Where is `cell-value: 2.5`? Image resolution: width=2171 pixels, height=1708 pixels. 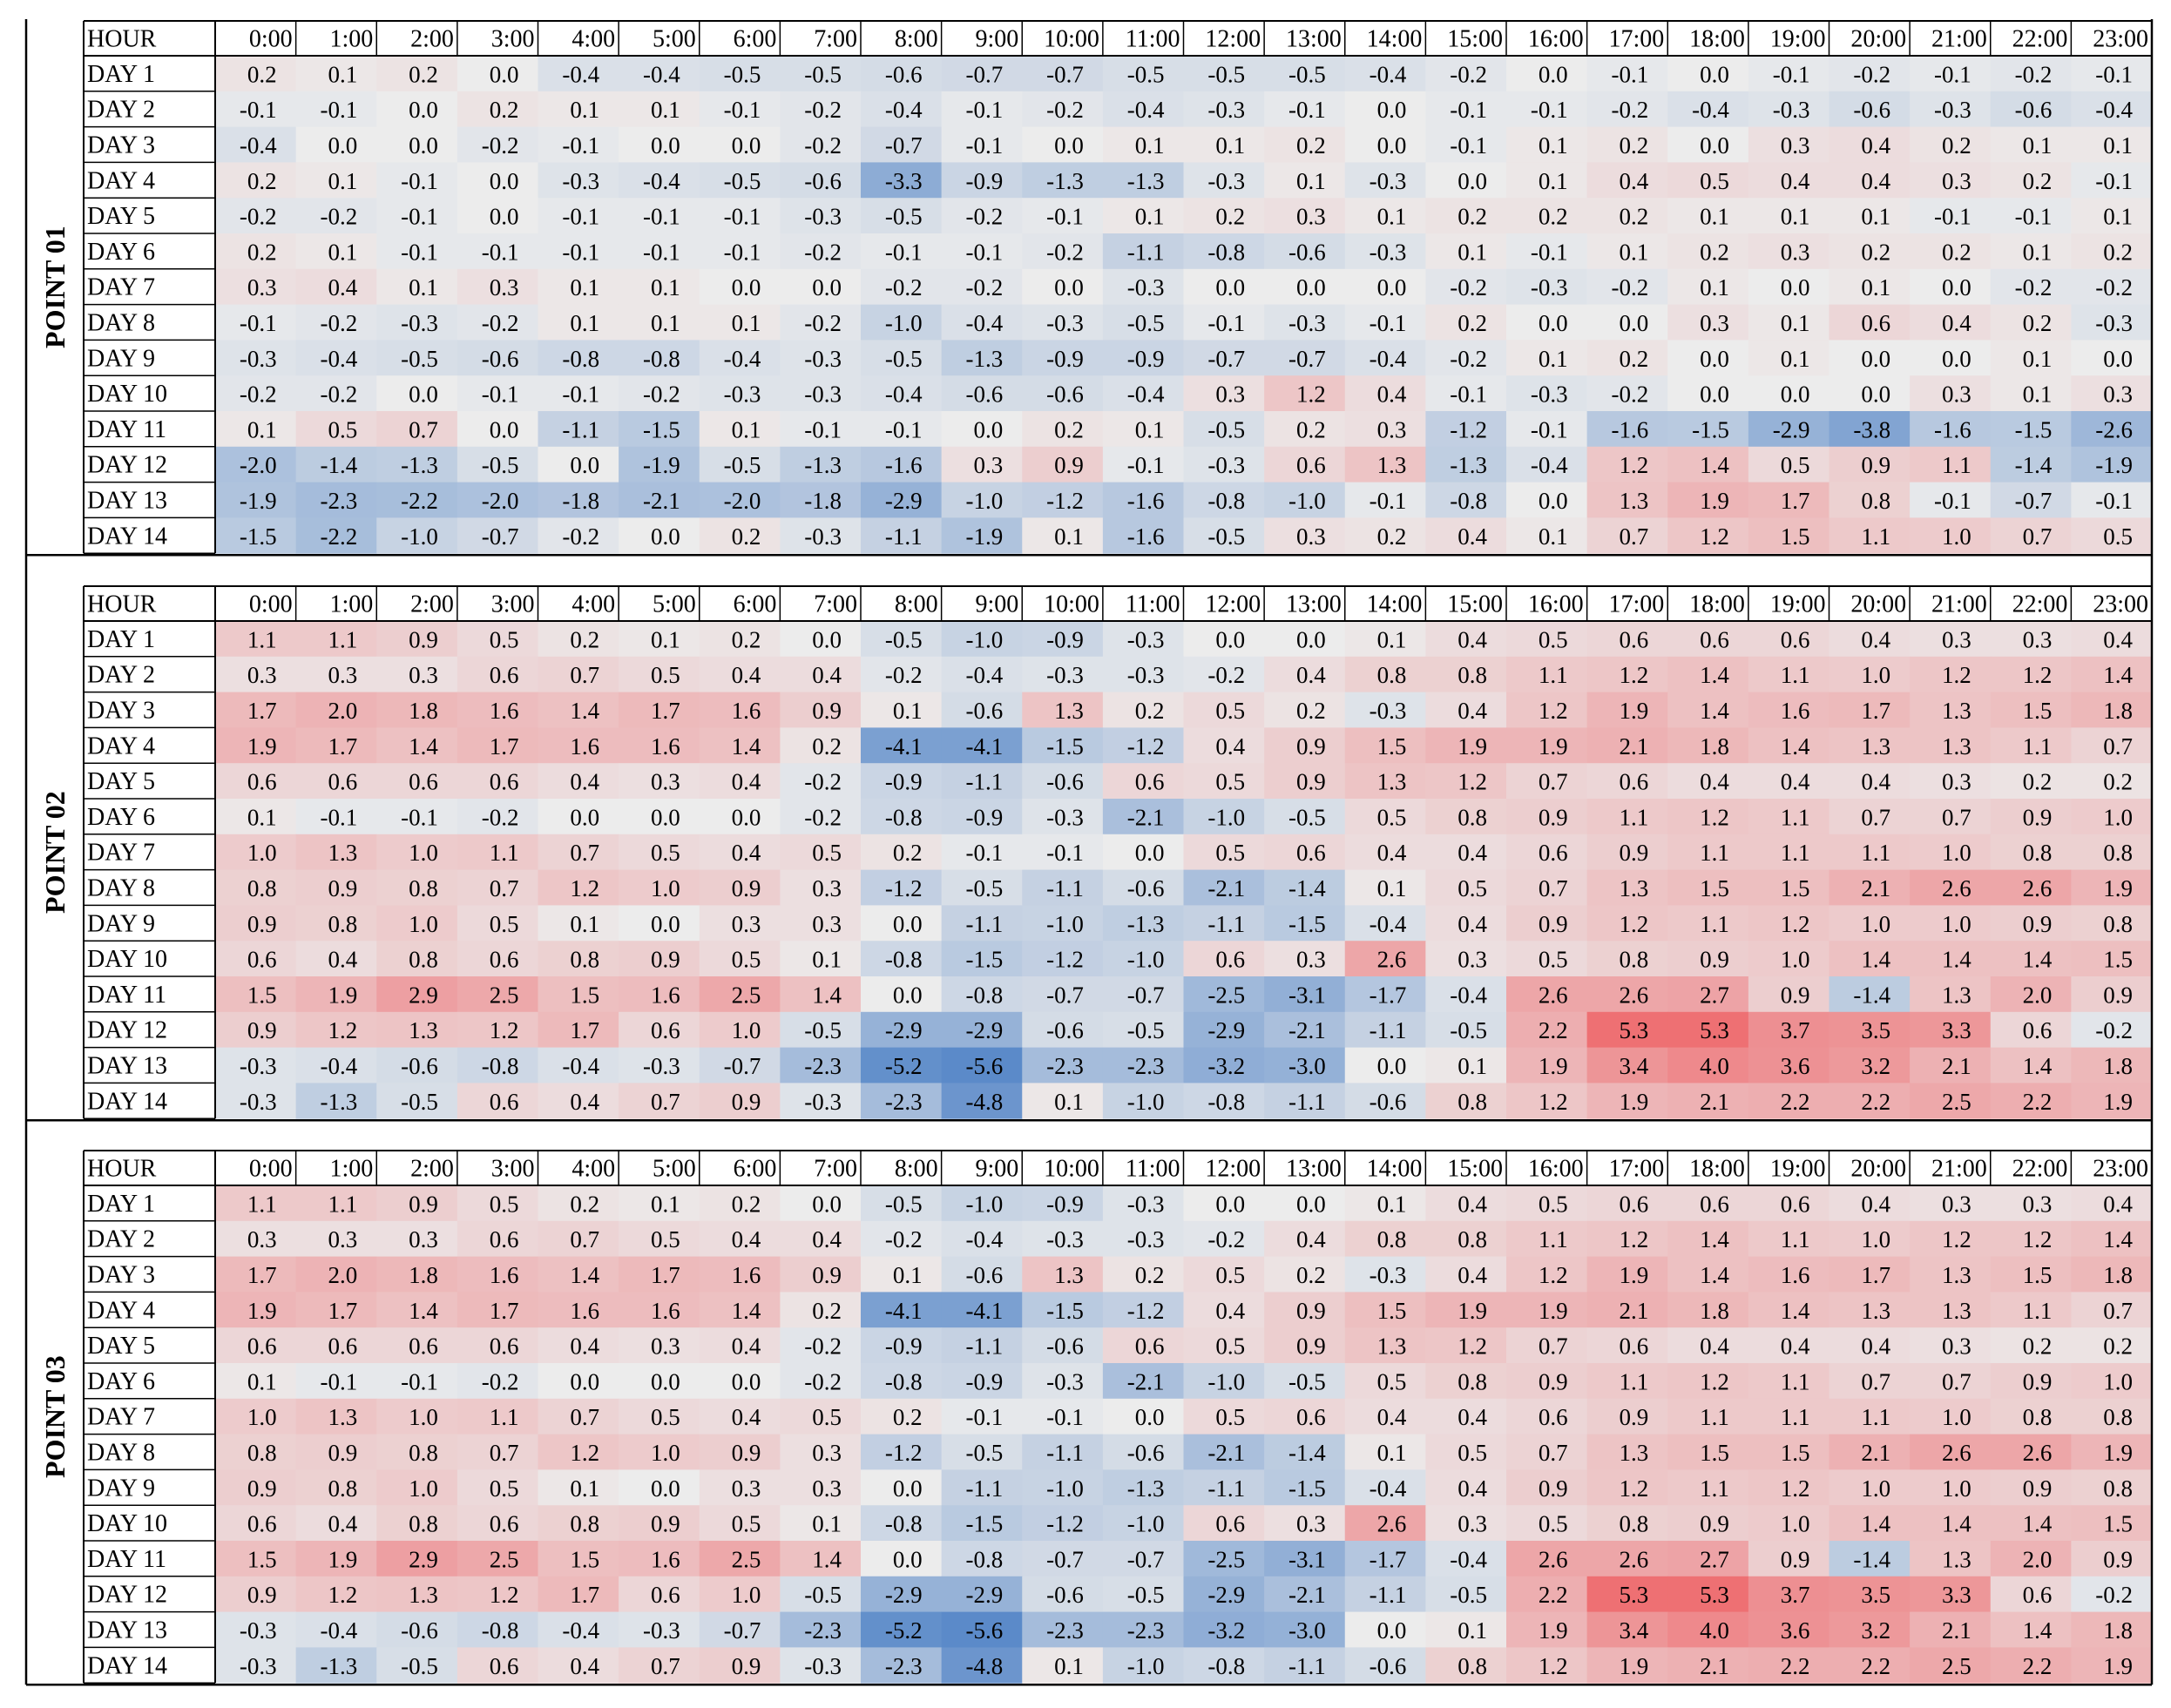 cell-value: 2.5 is located at coordinates (504, 995).